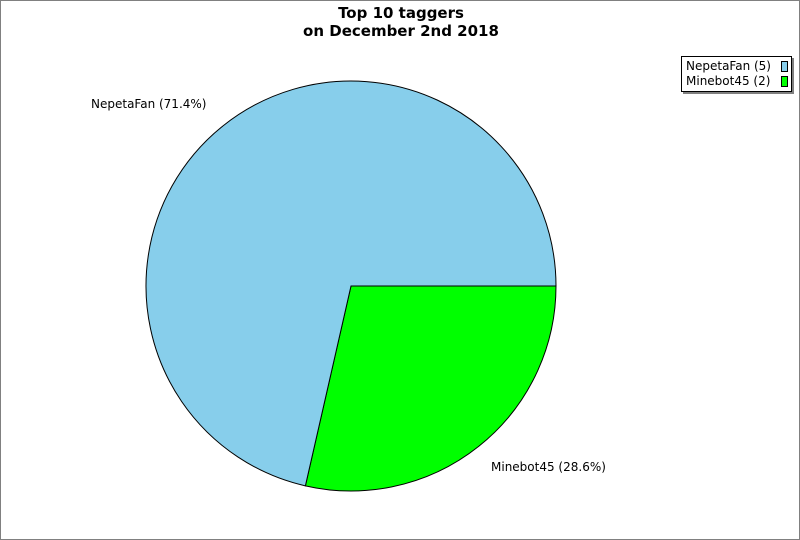 This screenshot has width=800, height=540. I want to click on legend: NepetaFan (5) Minebot45 (2), so click(737, 75).